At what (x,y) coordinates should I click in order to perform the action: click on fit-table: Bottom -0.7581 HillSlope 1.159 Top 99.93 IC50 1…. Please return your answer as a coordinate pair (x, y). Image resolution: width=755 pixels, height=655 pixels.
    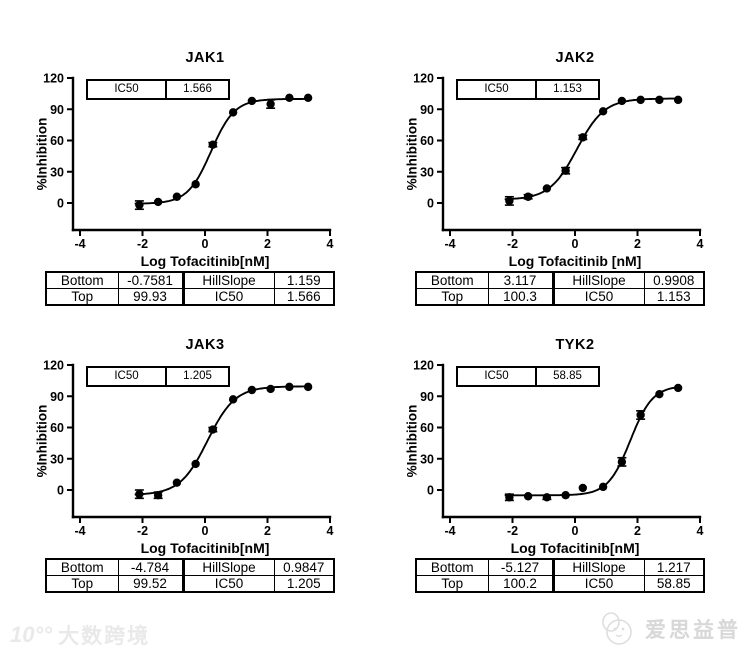
    Looking at the image, I should click on (190, 288).